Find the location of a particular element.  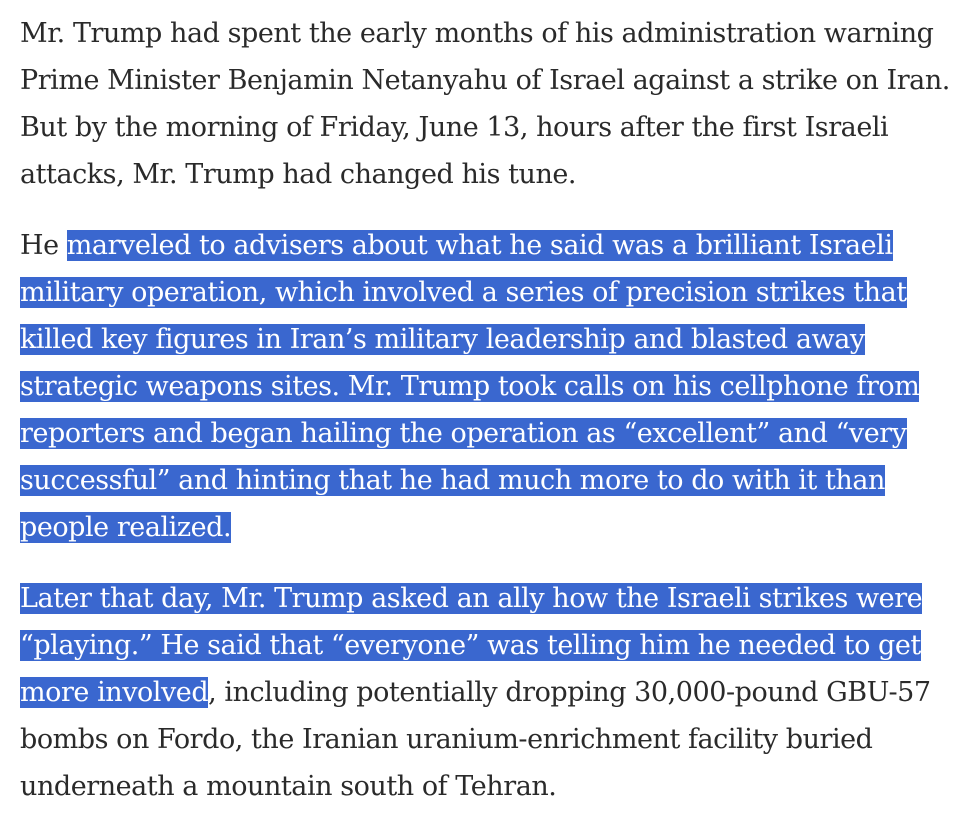

paragraph-2-lead: He is located at coordinates (43, 245).